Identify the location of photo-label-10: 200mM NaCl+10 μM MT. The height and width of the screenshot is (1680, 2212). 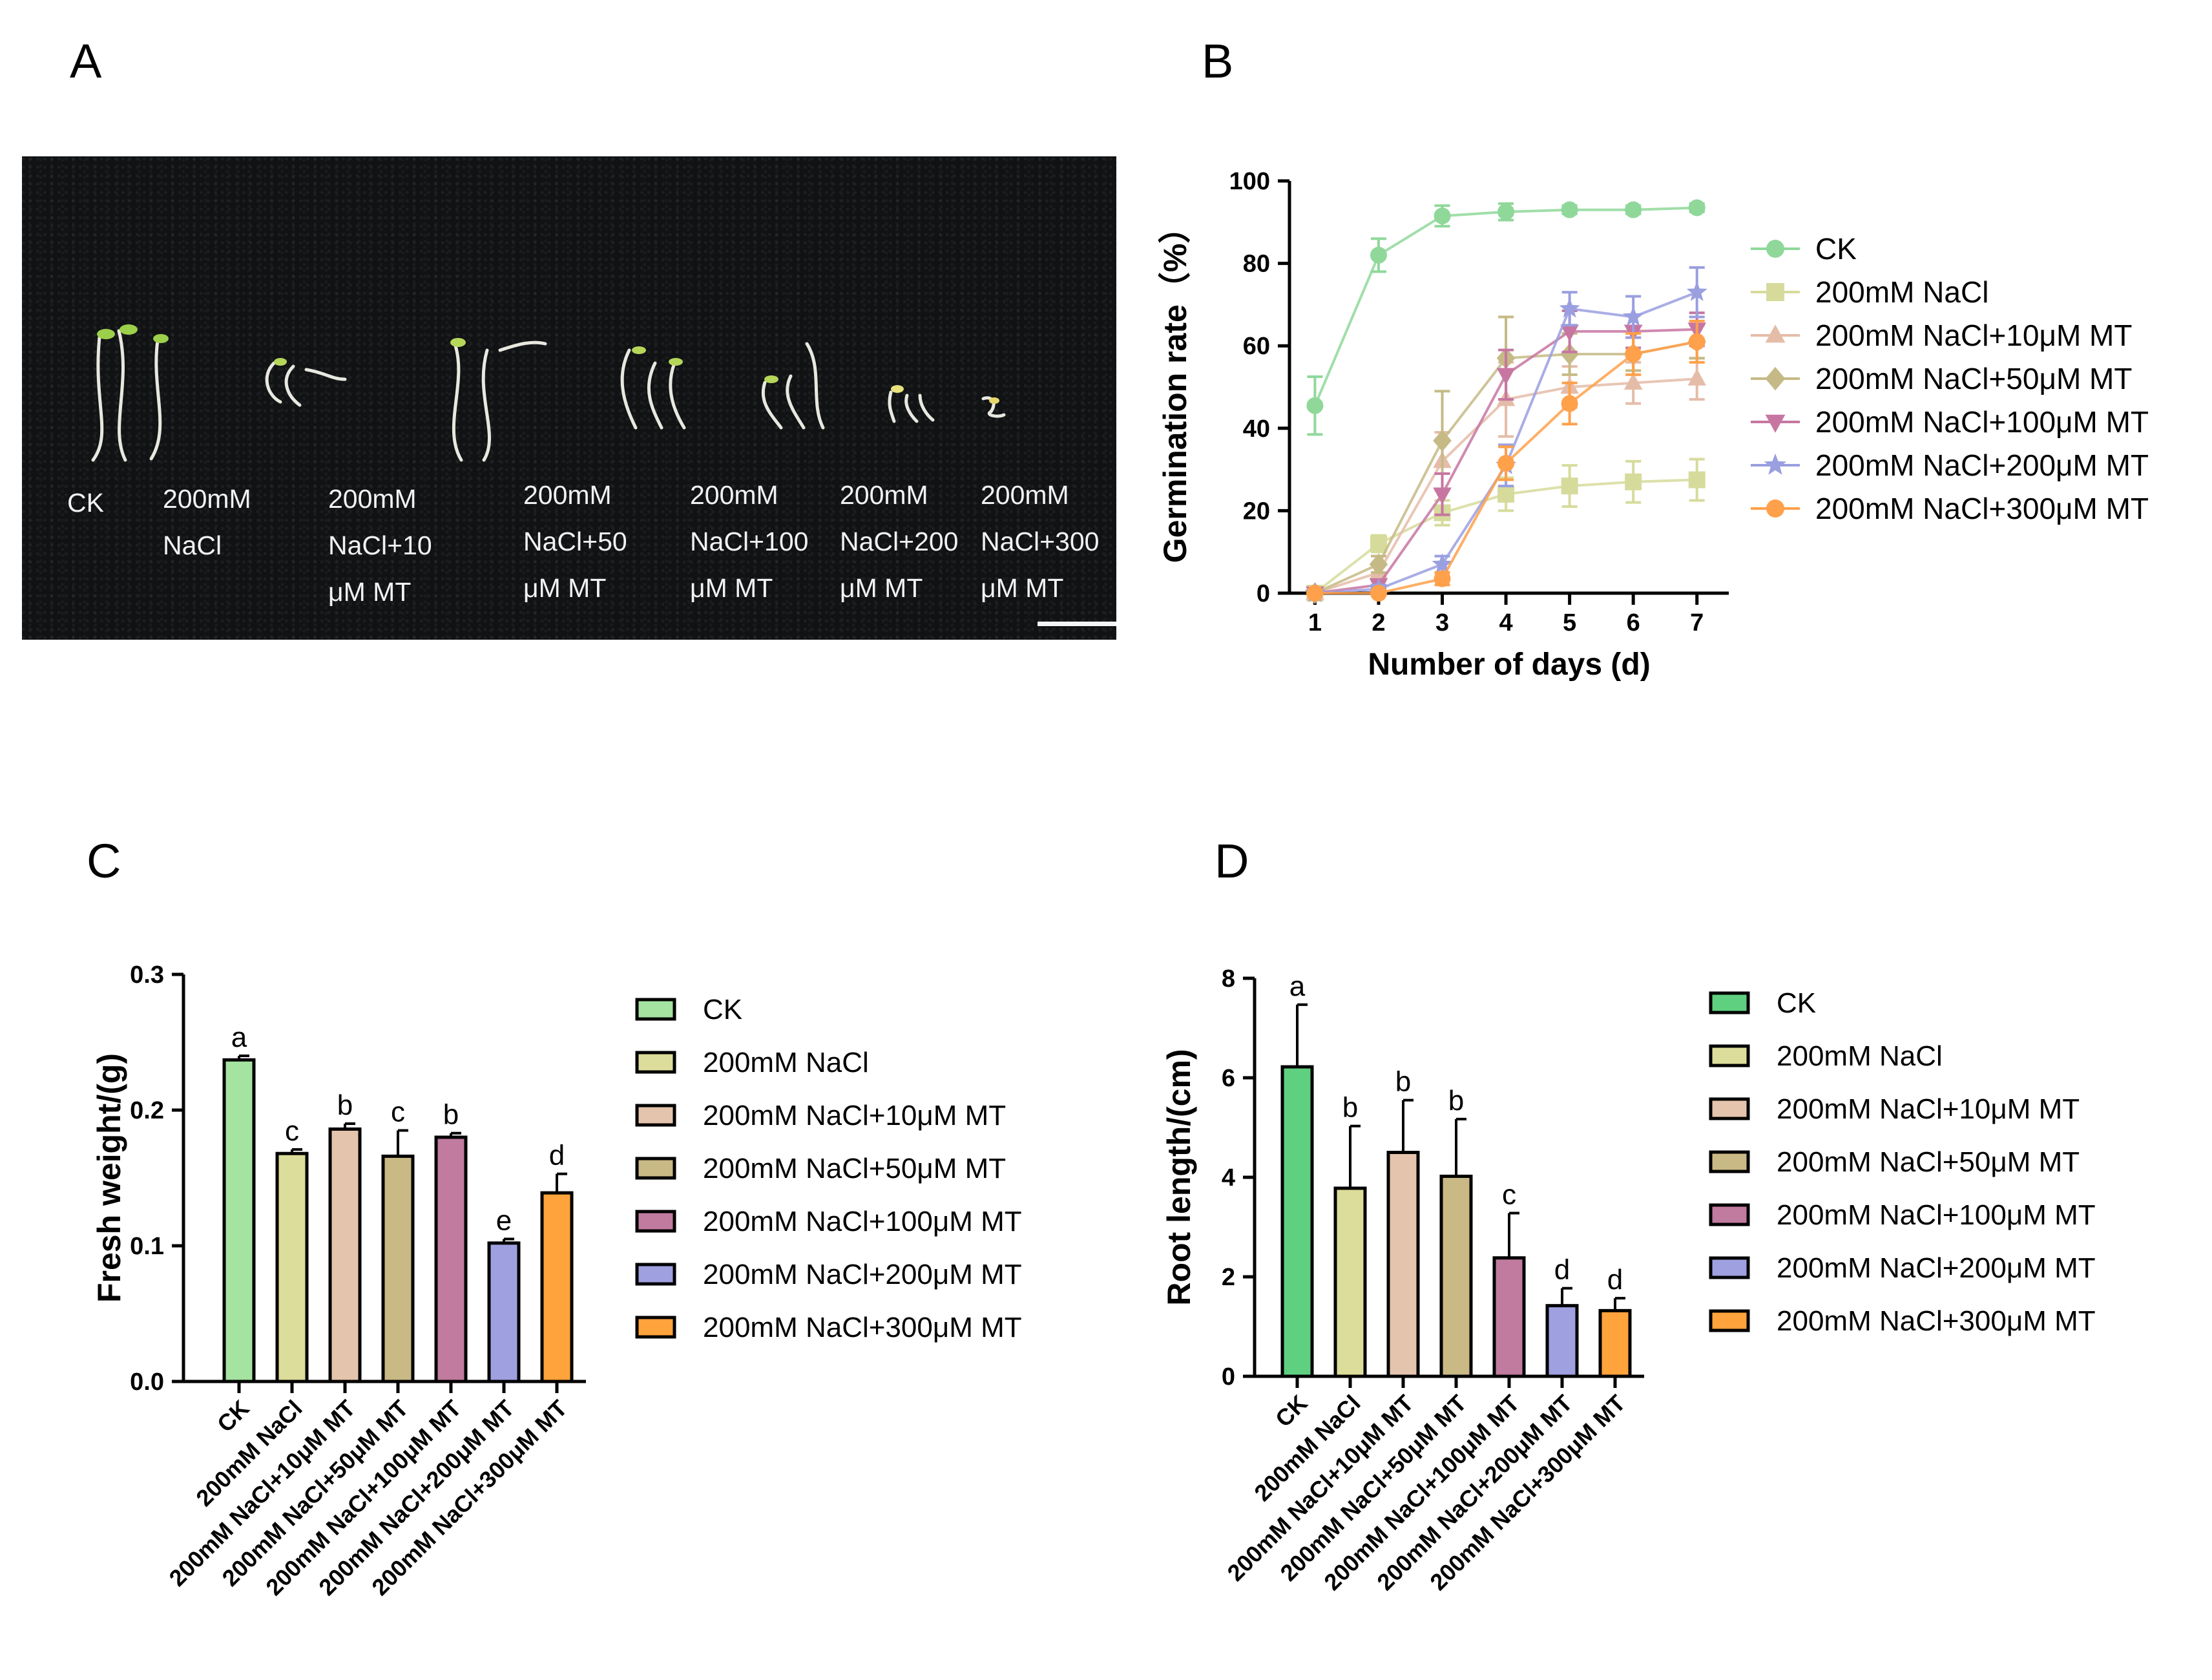
(380, 545).